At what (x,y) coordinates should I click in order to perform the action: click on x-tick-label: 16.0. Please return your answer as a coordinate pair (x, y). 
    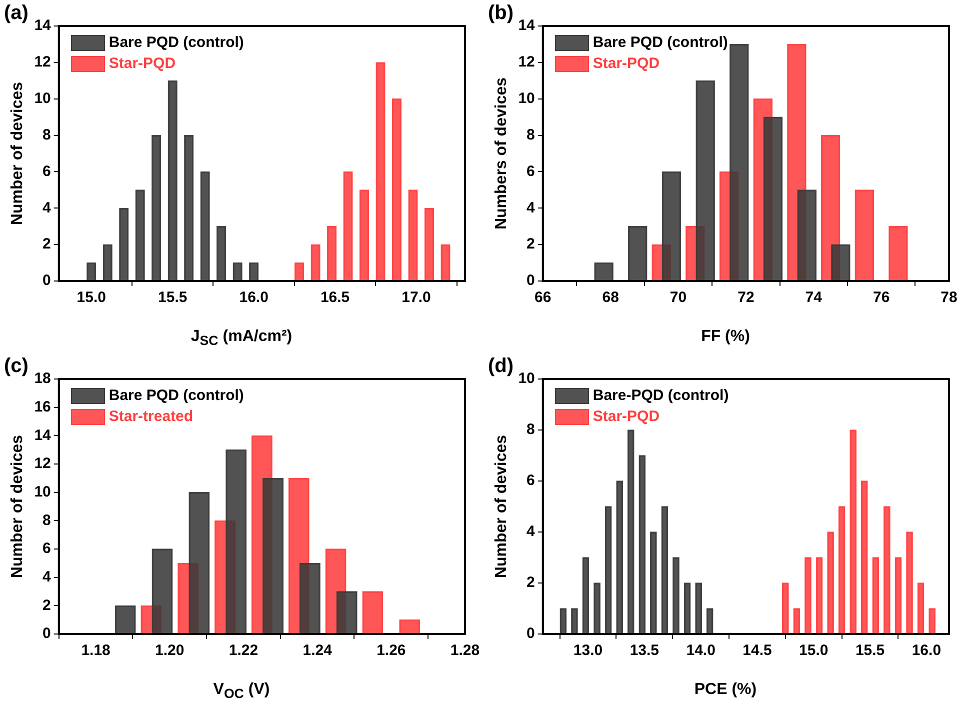
    Looking at the image, I should click on (927, 651).